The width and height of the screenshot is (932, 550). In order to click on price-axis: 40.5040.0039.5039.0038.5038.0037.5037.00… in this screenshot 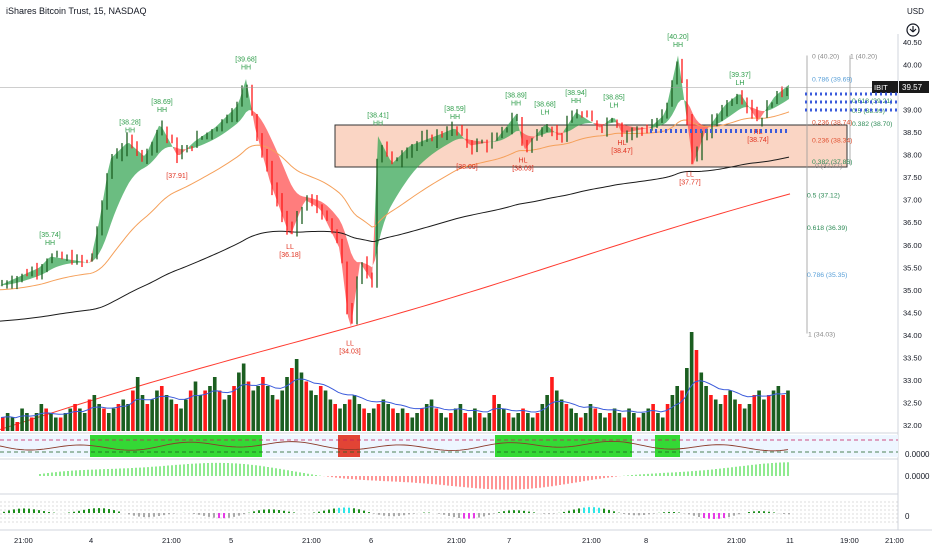, I will do `click(912, 234)`.